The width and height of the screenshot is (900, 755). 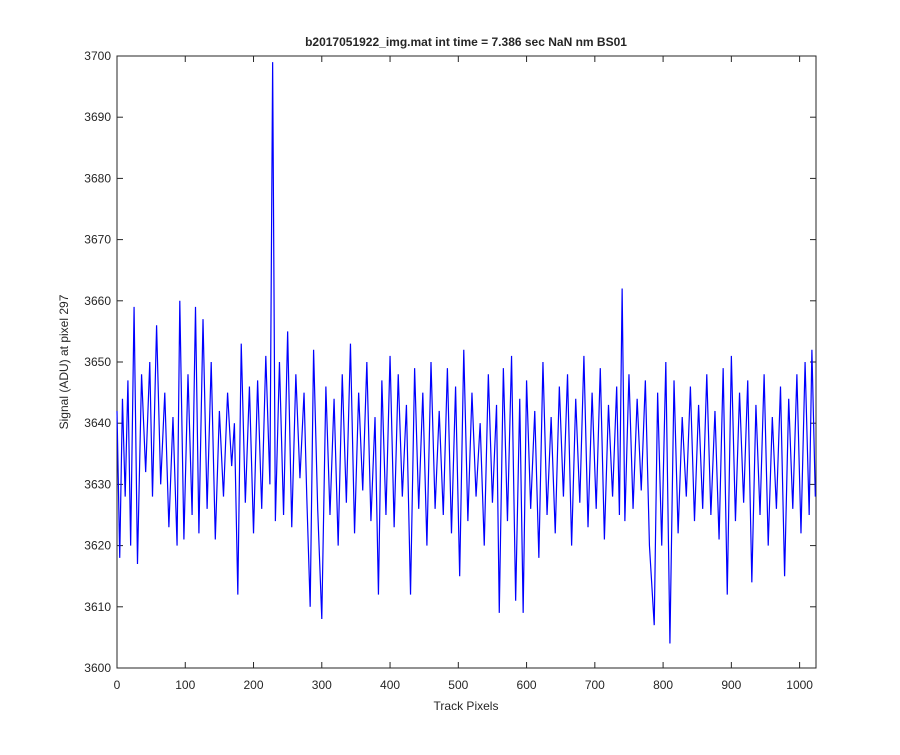 I want to click on y-tick-label: 3670, so click(x=97, y=240).